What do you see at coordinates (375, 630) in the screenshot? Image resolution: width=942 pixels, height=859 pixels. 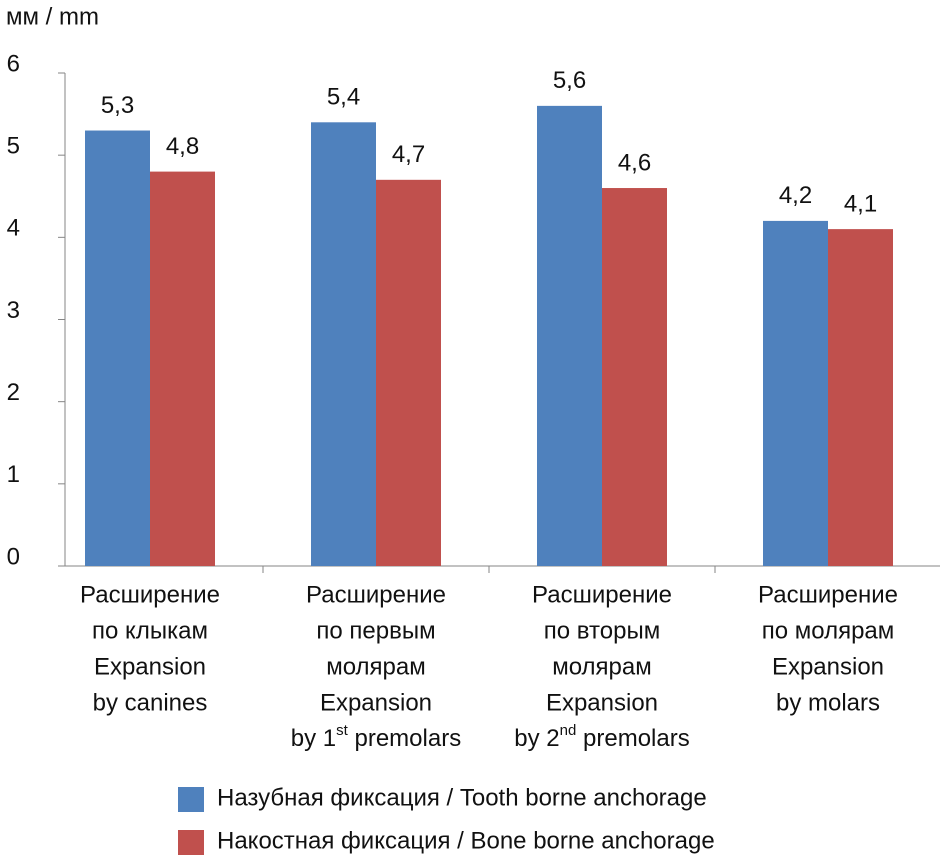 I see `x-tick-label: по первым` at bounding box center [375, 630].